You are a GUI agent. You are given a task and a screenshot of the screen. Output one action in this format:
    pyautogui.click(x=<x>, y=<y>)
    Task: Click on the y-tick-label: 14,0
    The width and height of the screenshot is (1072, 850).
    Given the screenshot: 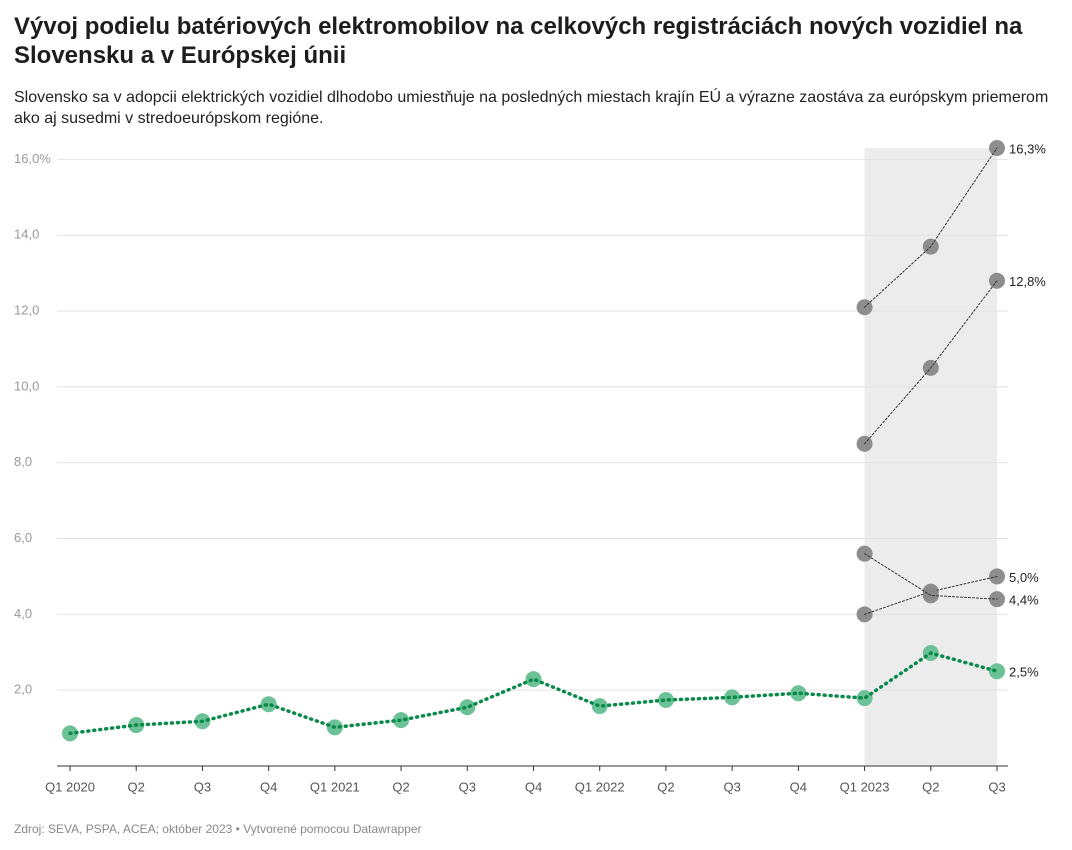 What is the action you would take?
    pyautogui.click(x=26, y=234)
    